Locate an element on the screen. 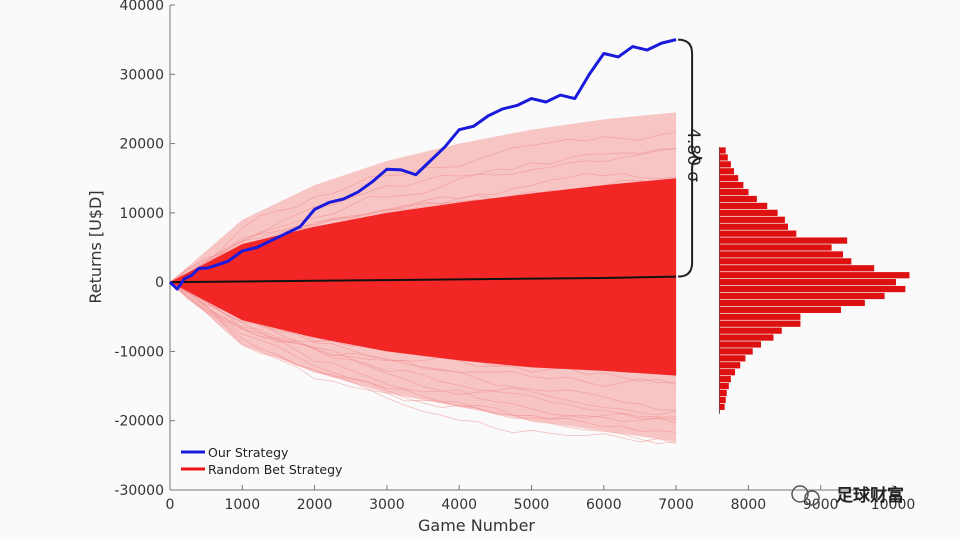  y-tick-label: -20000 is located at coordinates (139, 422).